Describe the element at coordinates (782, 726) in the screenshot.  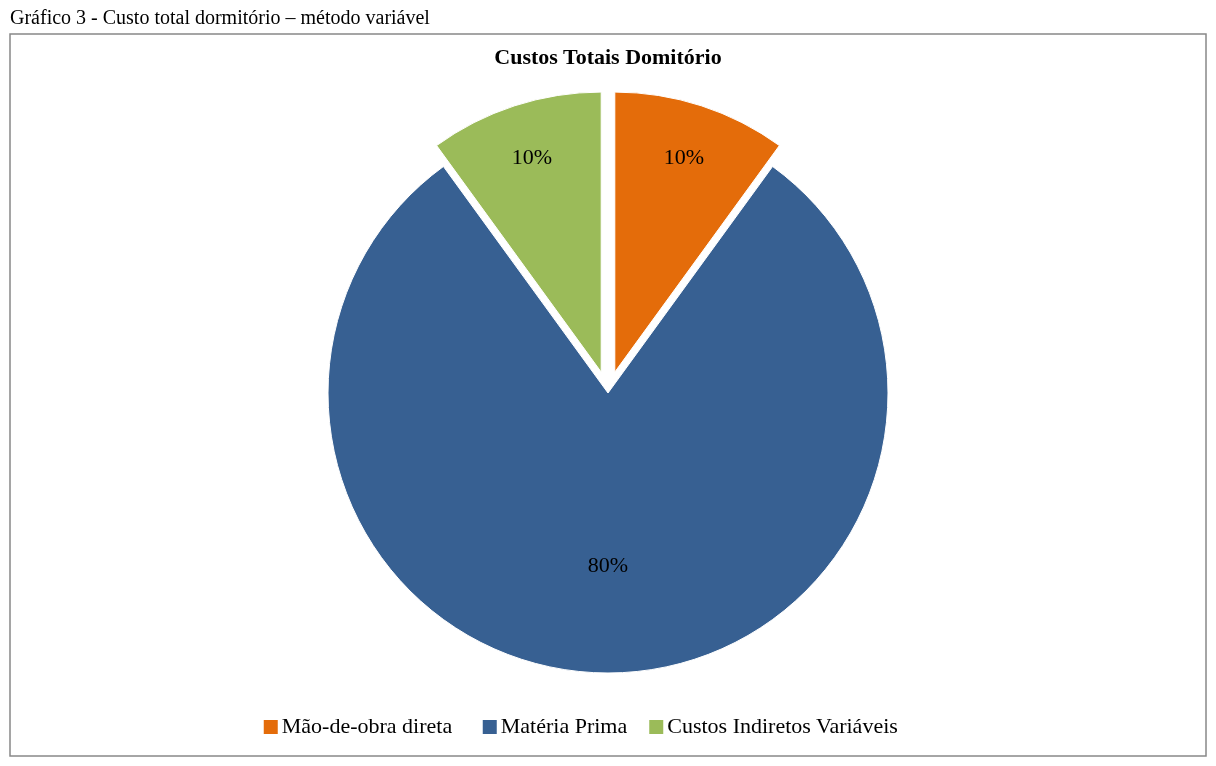
I see `legend-label: Custos Indiretos Variáveis` at that location.